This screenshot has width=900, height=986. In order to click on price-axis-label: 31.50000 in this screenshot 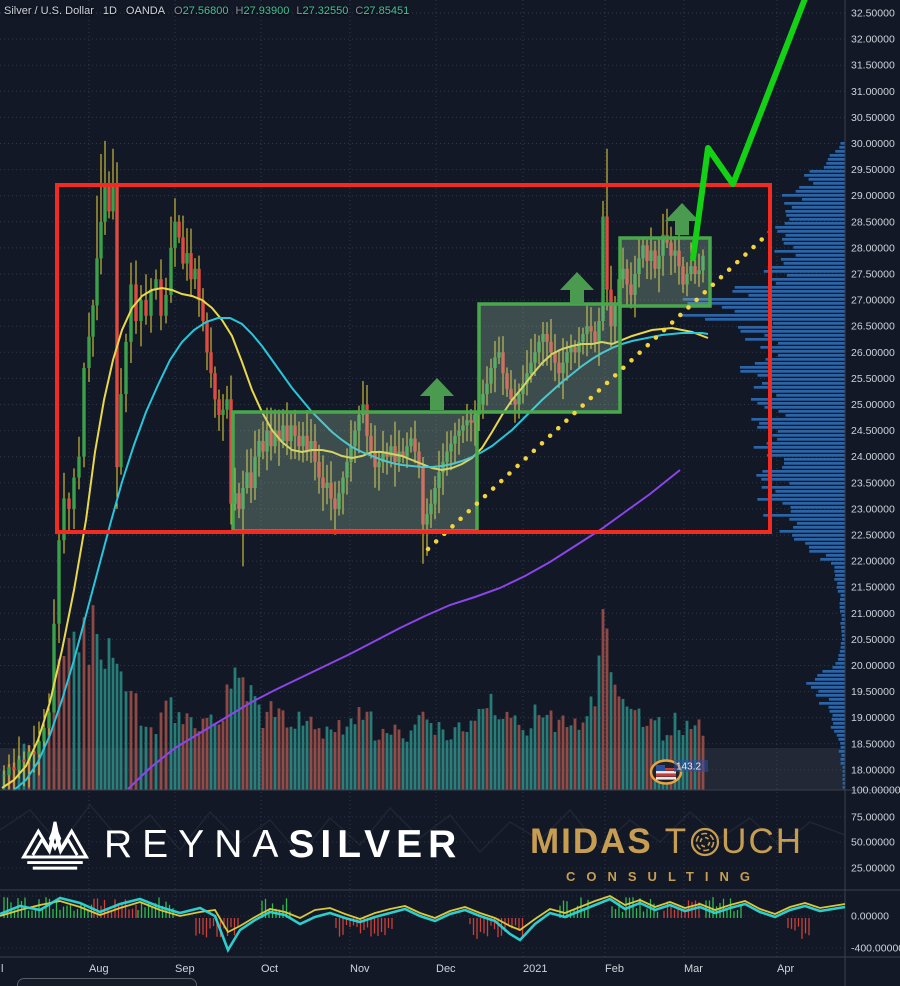, I will do `click(873, 66)`.